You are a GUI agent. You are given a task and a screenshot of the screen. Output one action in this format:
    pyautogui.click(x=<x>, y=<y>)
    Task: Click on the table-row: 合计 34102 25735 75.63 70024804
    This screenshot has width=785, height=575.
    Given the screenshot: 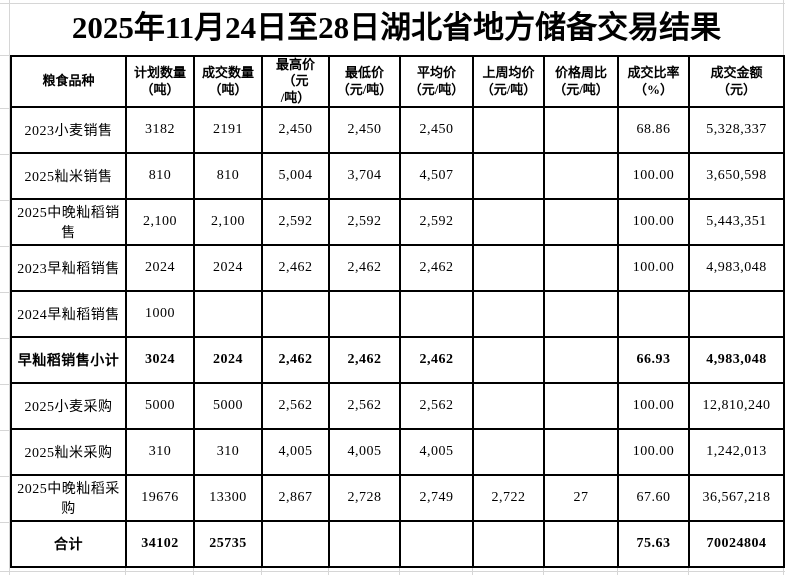 What is the action you would take?
    pyautogui.click(x=397, y=544)
    